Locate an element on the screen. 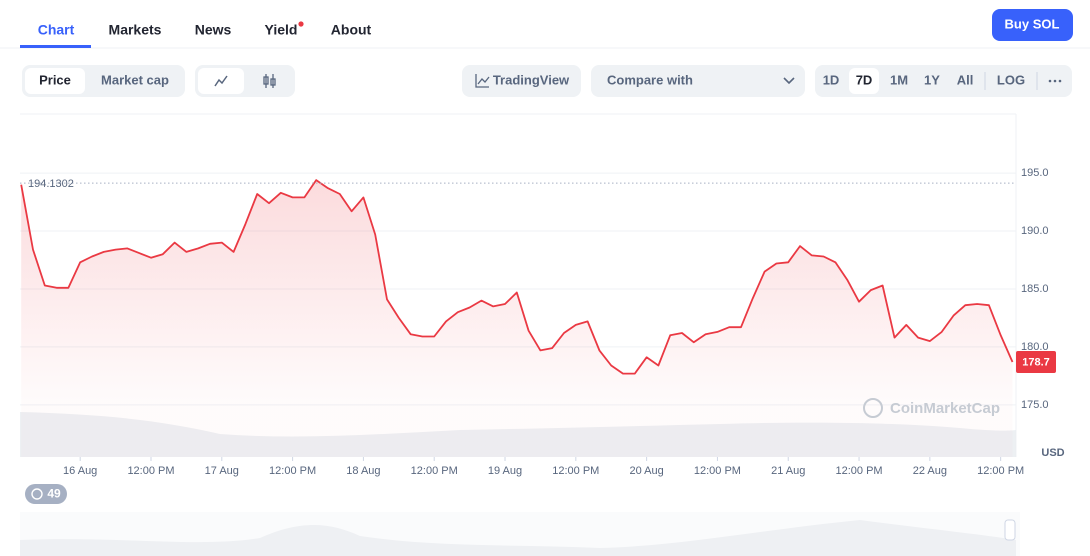 This screenshot has height=556, width=1090. range-button: 7D is located at coordinates (864, 79).